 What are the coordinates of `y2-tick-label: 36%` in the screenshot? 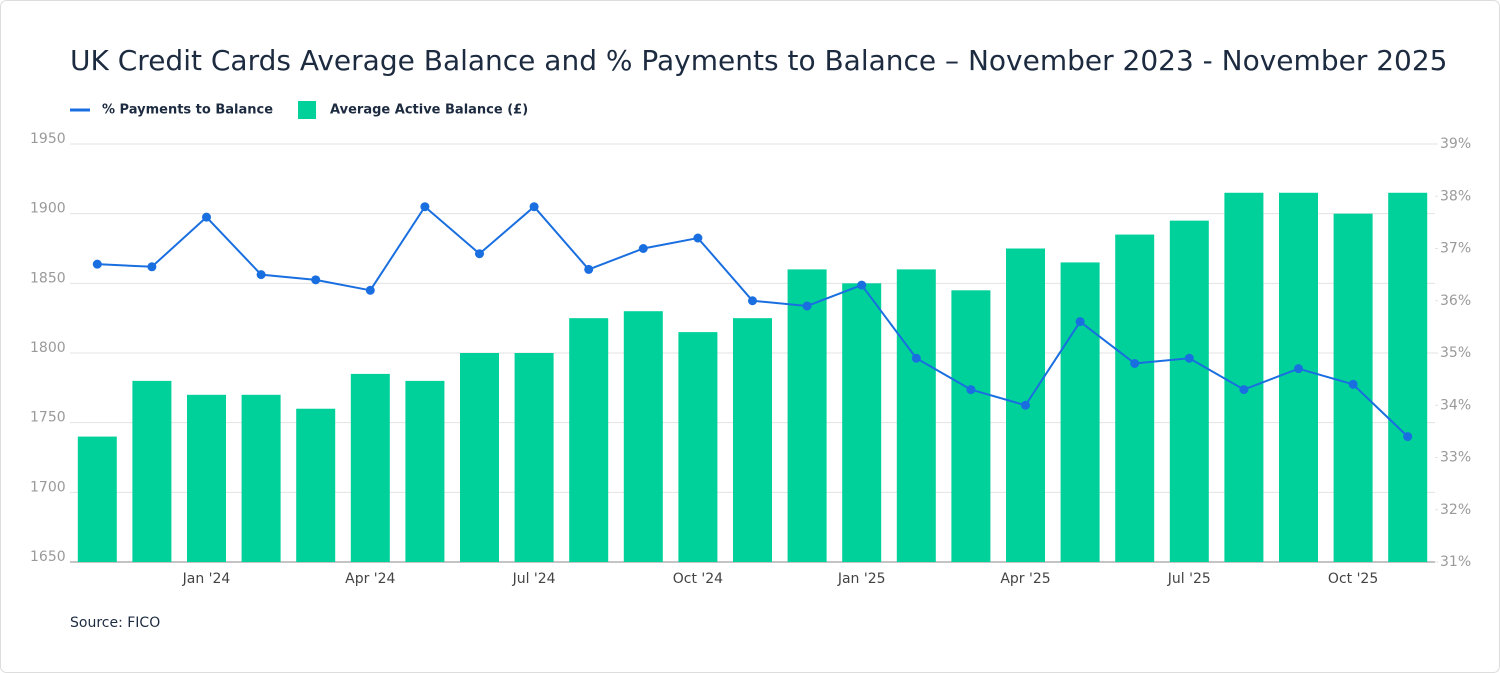 It's located at (1455, 301).